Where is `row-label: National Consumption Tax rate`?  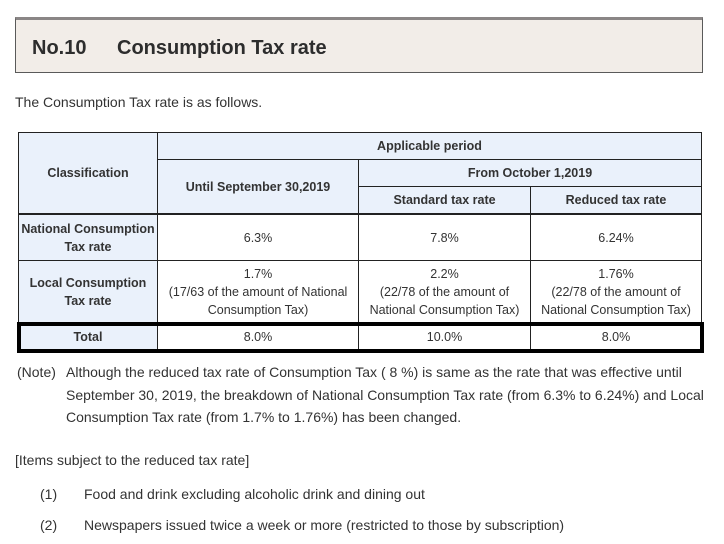 row-label: National Consumption Tax rate is located at coordinates (88, 237).